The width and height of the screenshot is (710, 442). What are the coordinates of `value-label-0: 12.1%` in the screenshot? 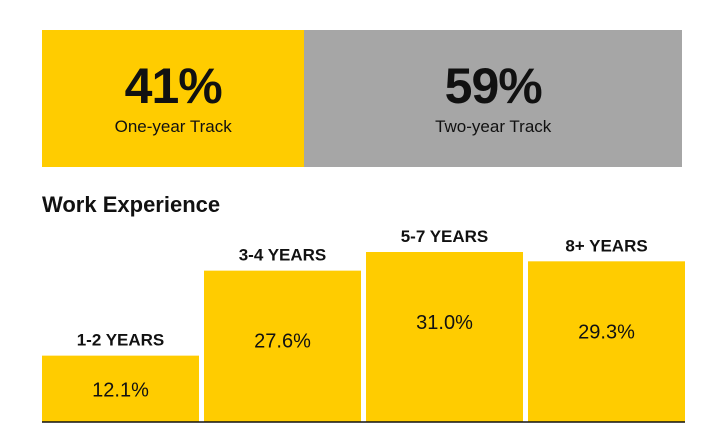 It's located at (120, 391).